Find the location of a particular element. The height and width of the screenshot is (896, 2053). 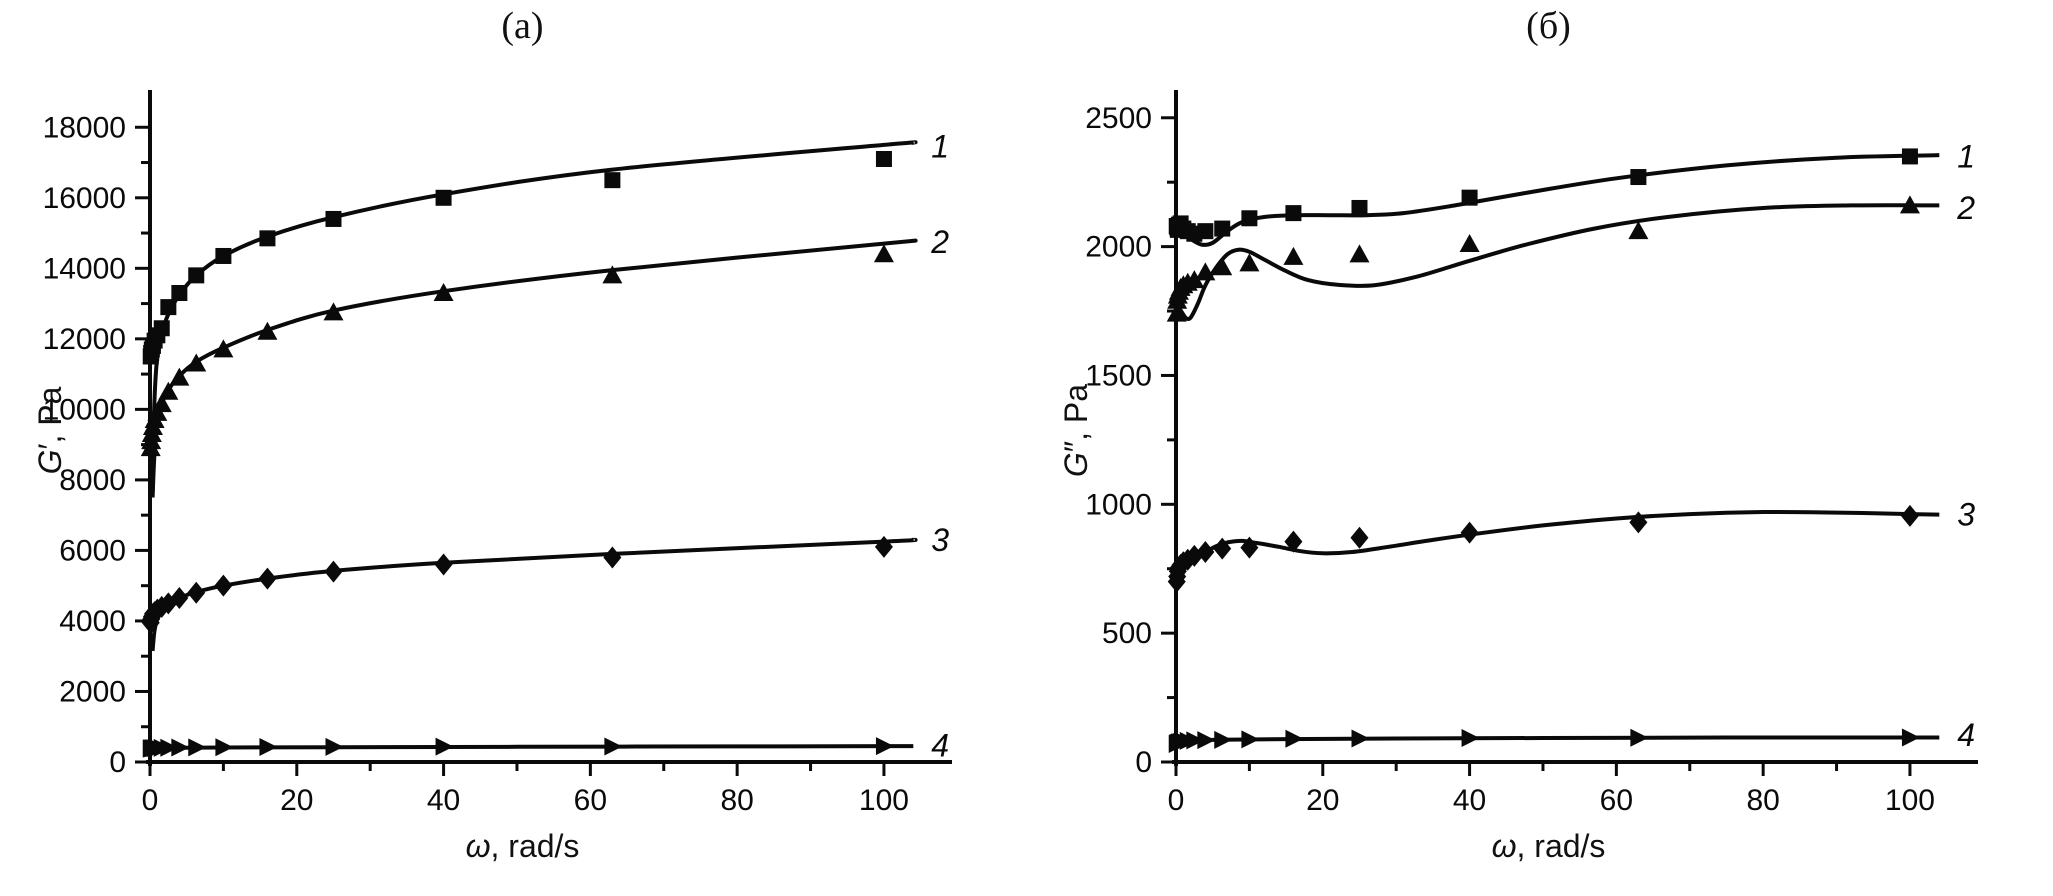

series-2: 2 is located at coordinates (544, 361).